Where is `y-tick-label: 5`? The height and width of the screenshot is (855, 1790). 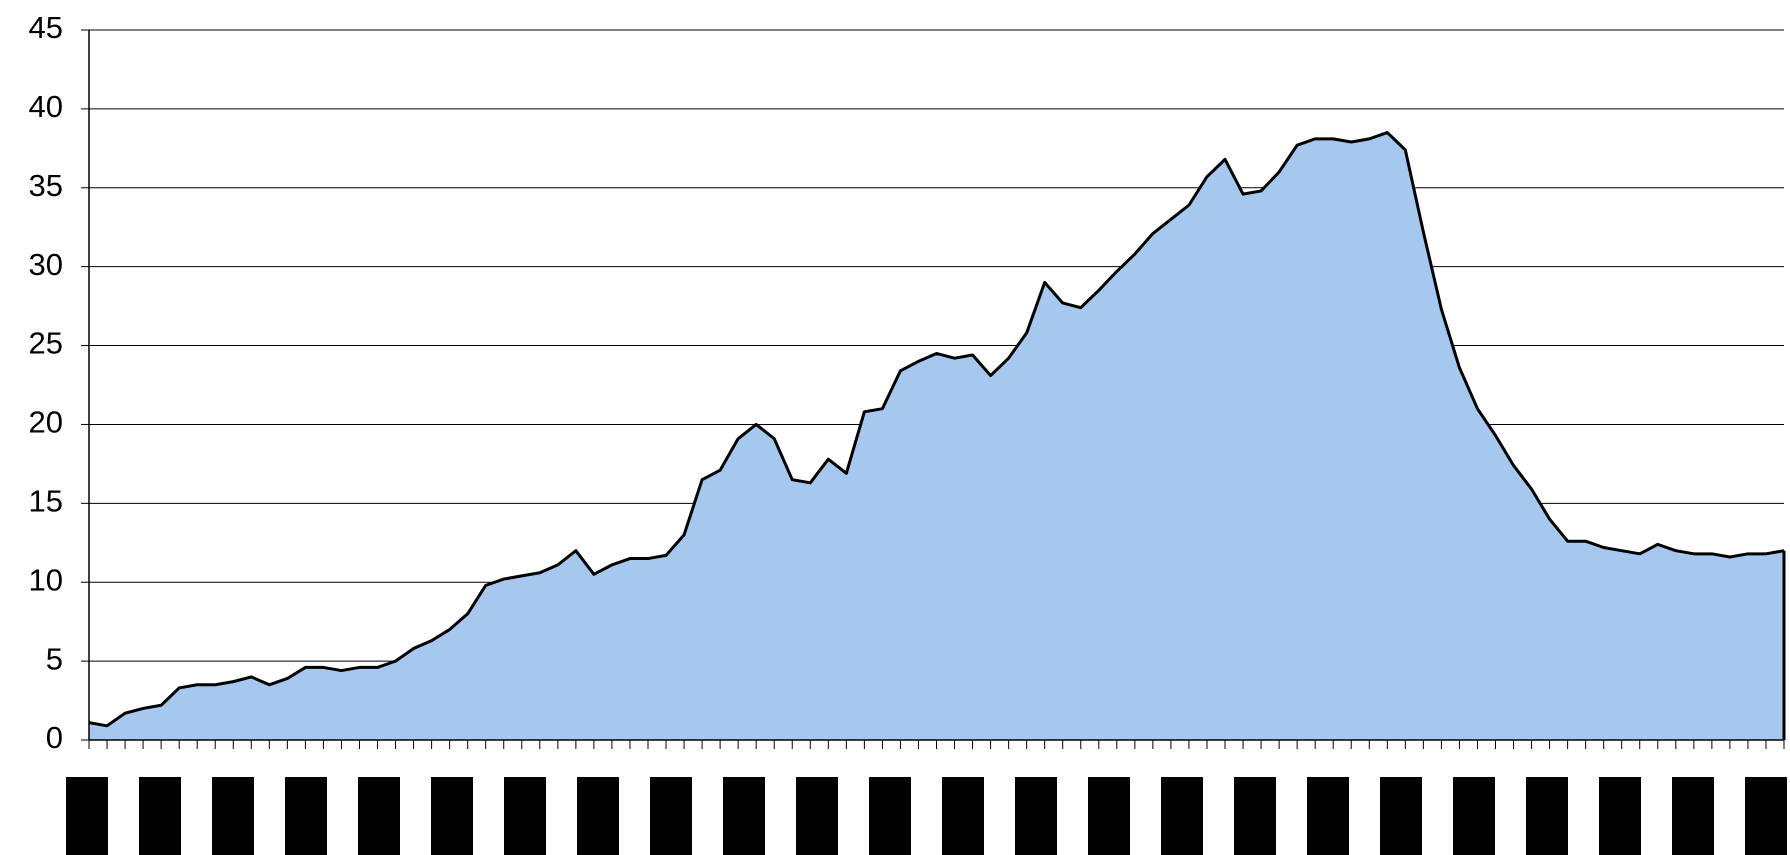 y-tick-label: 5 is located at coordinates (54, 658).